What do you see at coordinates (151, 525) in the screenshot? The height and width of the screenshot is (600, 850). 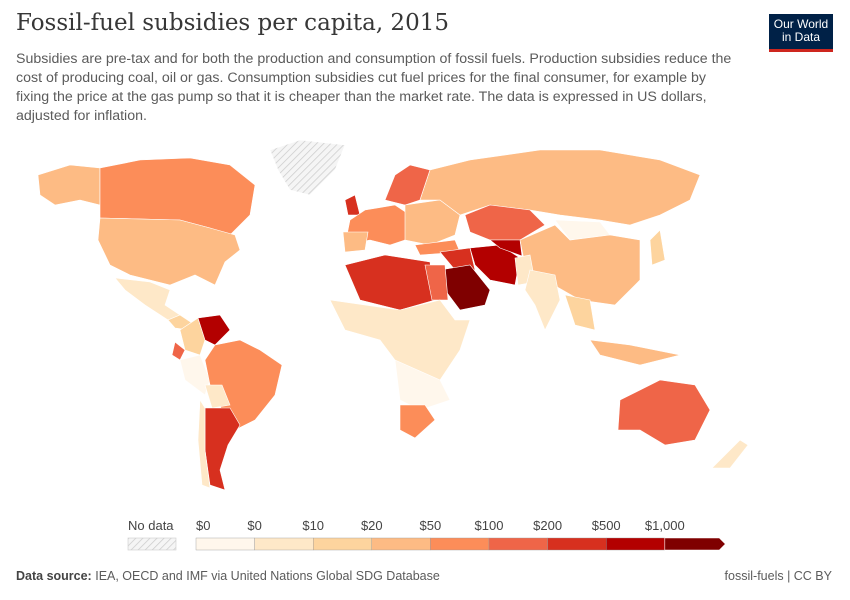 I see `legend-no-data-label: No data` at bounding box center [151, 525].